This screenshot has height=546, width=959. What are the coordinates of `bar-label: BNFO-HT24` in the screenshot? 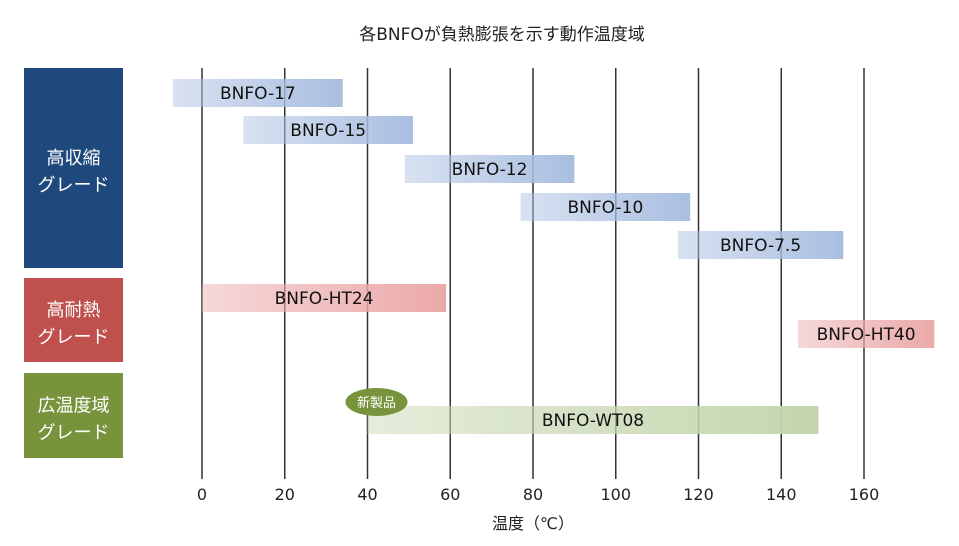 It's located at (324, 299).